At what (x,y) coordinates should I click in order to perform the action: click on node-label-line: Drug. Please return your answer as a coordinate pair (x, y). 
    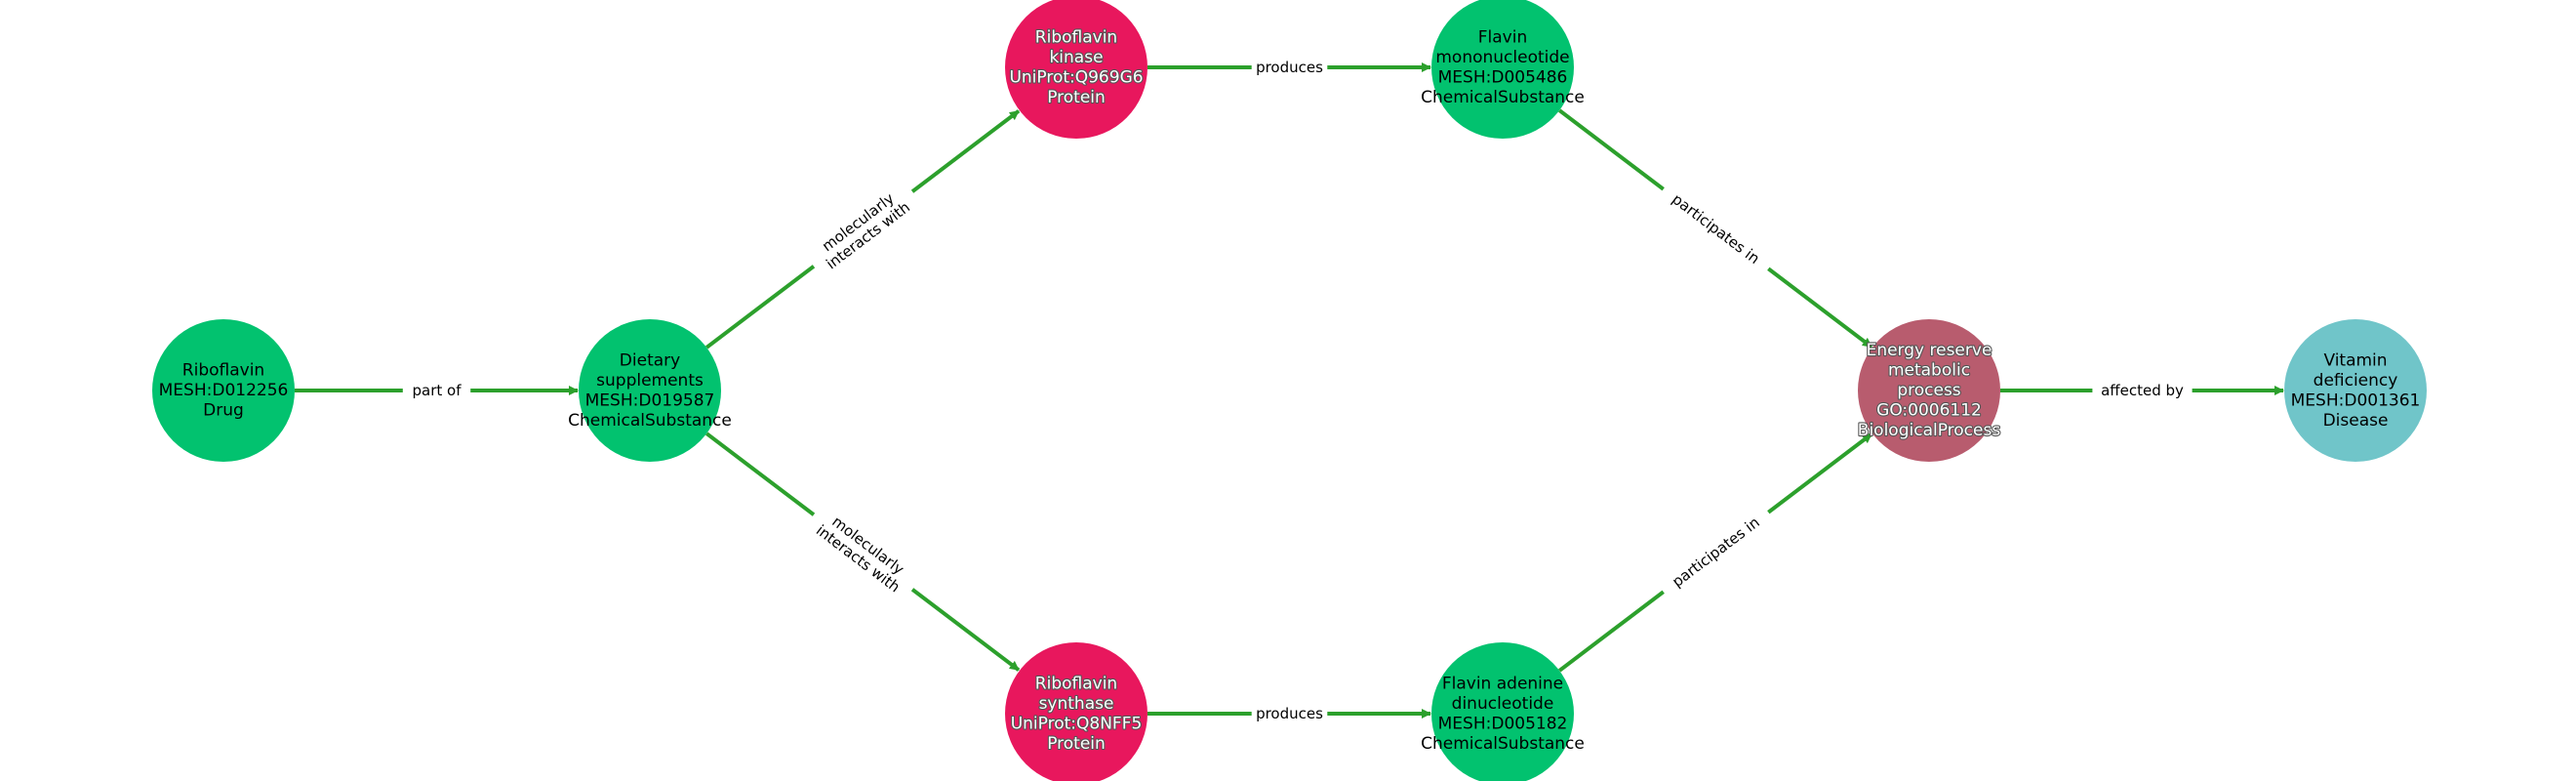
    Looking at the image, I should click on (223, 411).